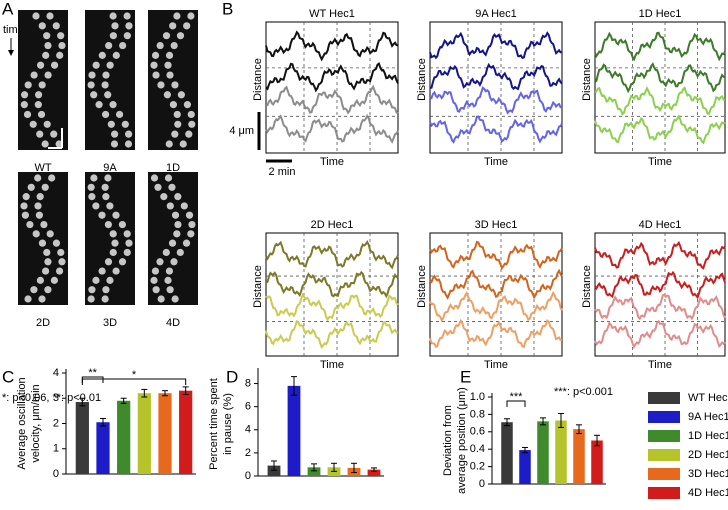  What do you see at coordinates (477, 449) in the screenshot?
I see `y-tick-label: 0.4` at bounding box center [477, 449].